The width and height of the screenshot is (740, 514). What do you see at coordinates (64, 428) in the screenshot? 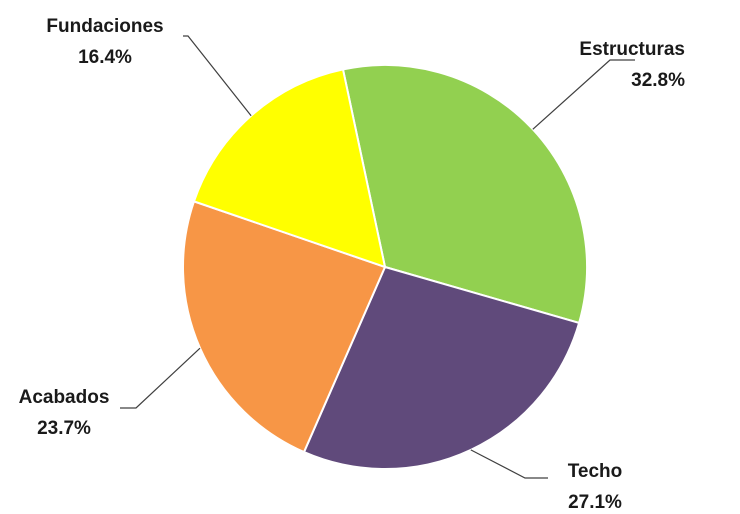
I see `slice-value-acabados: 23.7%` at bounding box center [64, 428].